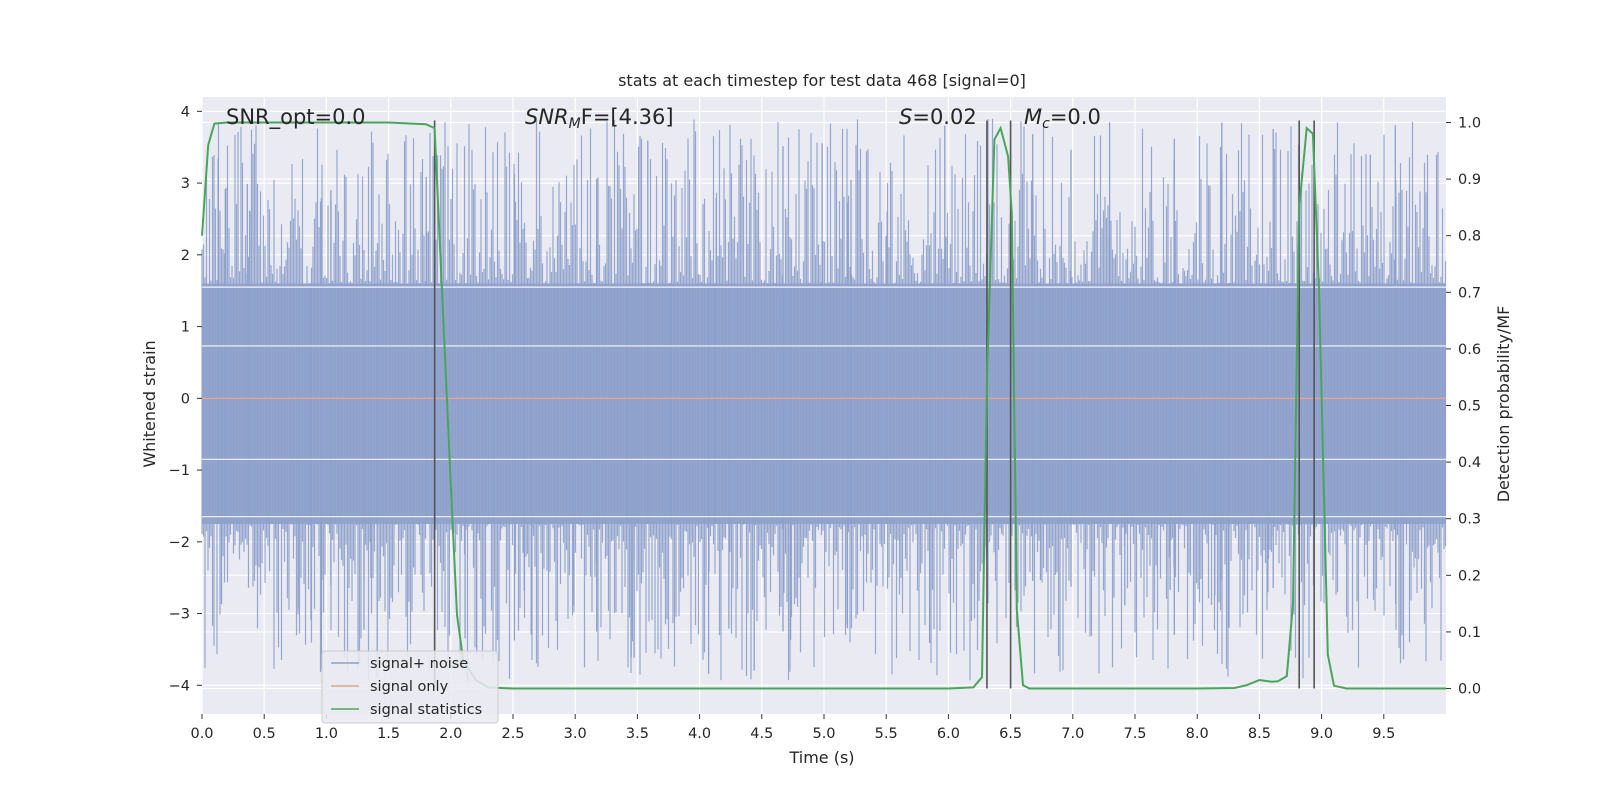  What do you see at coordinates (450, 734) in the screenshot?
I see `x-tick-label: 2.0` at bounding box center [450, 734].